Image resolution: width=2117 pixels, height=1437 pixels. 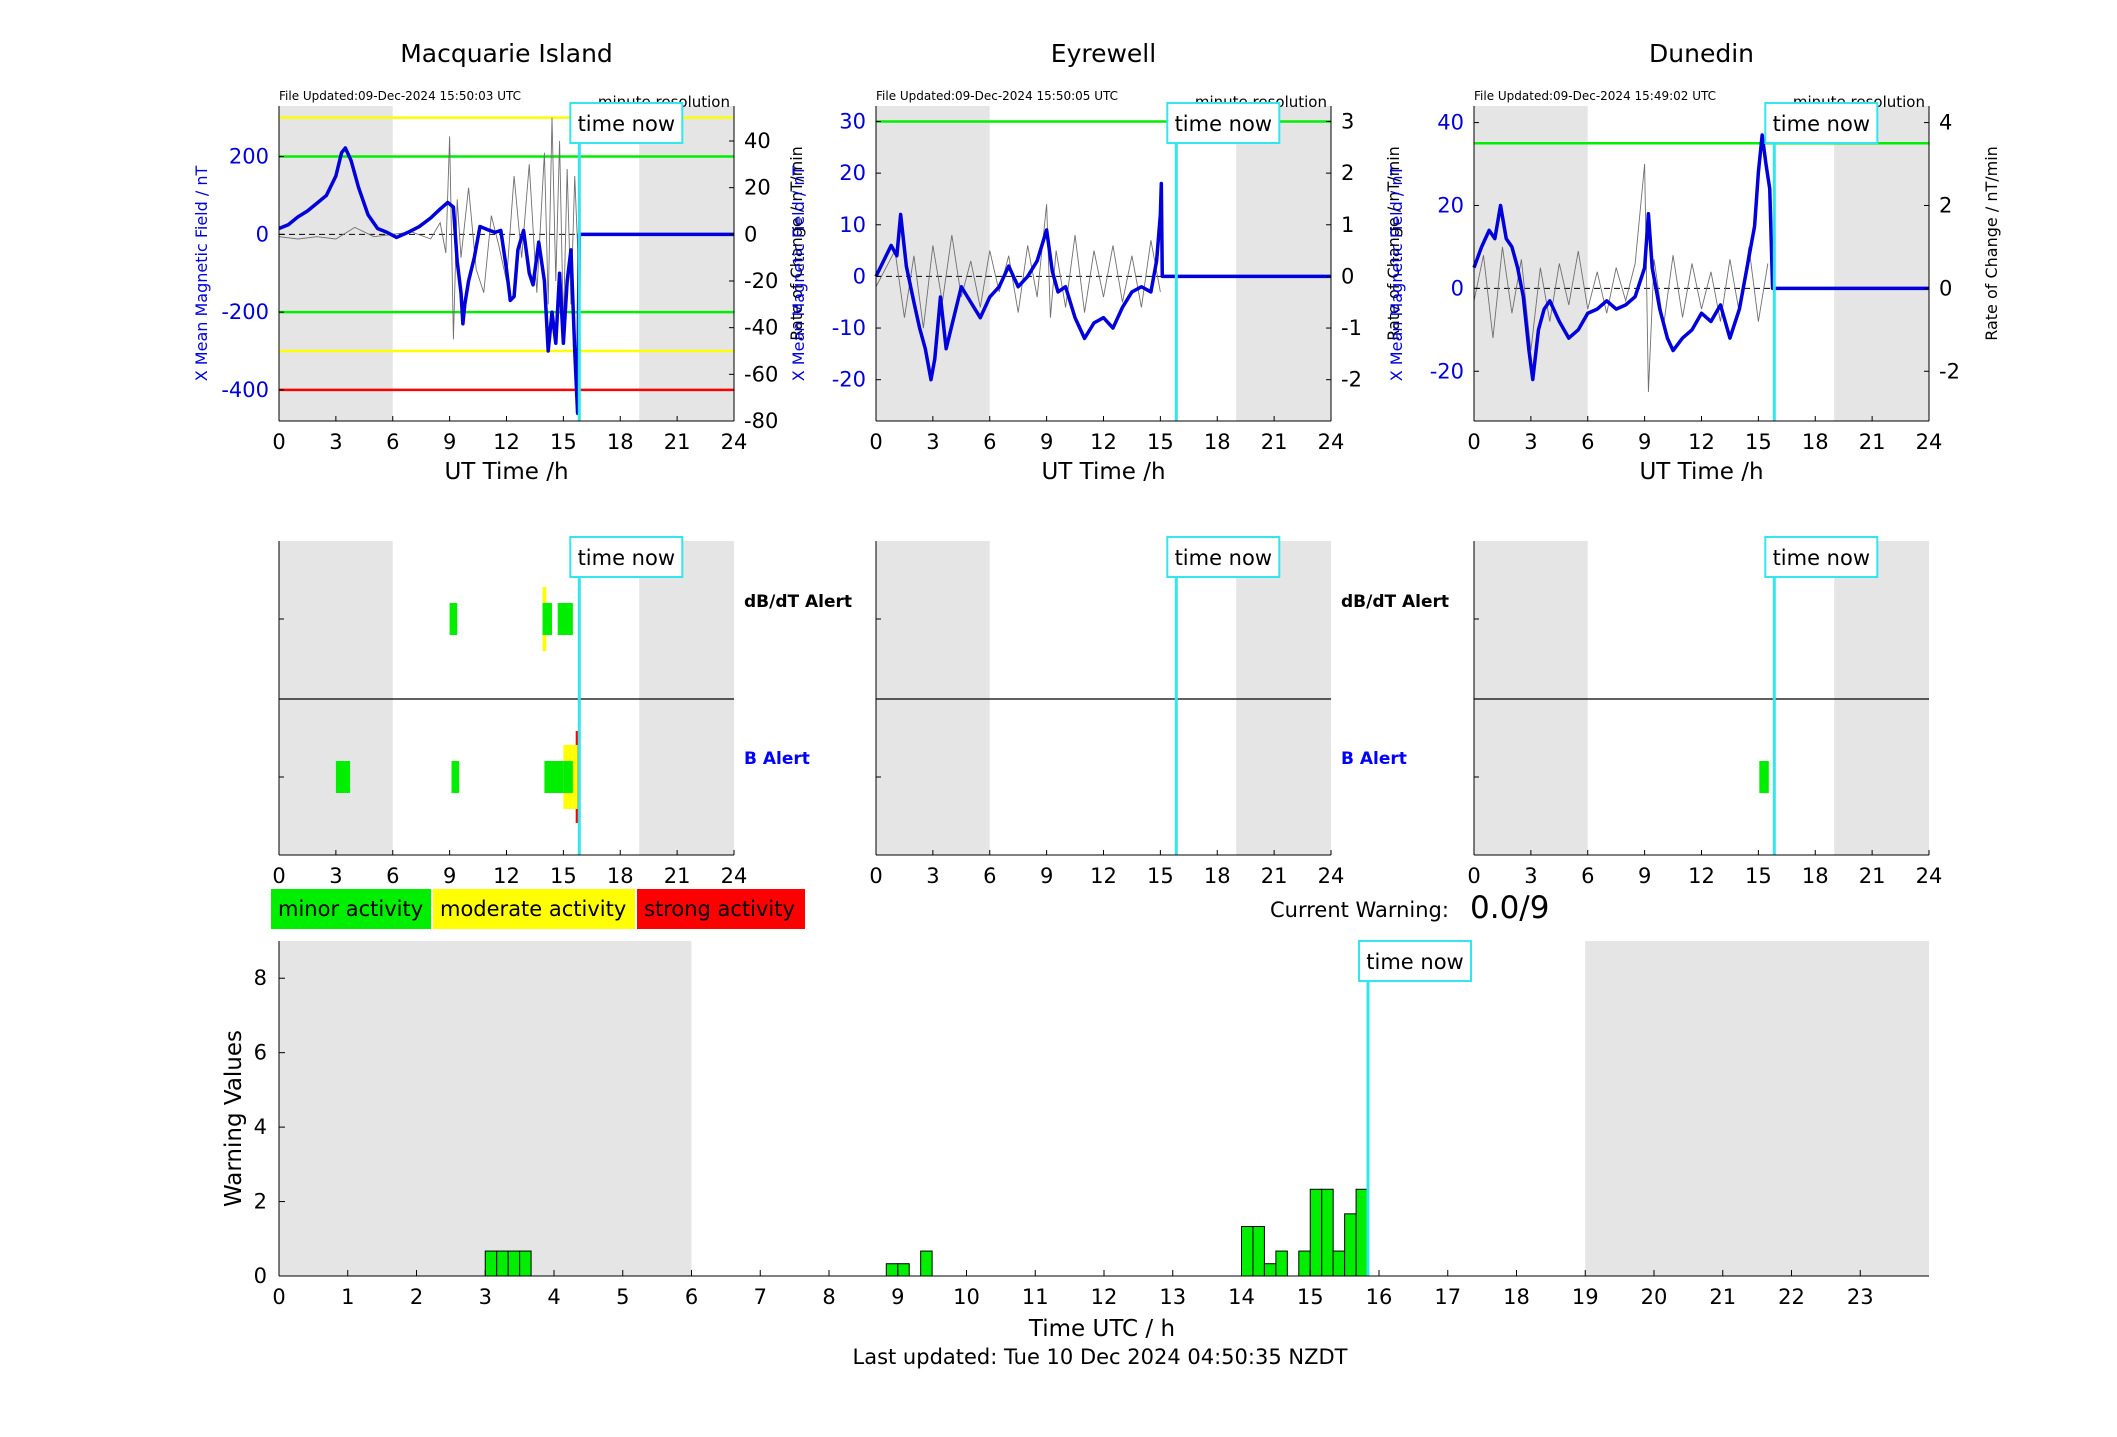 What do you see at coordinates (1447, 1297) in the screenshot?
I see `x-tick-label: 17` at bounding box center [1447, 1297].